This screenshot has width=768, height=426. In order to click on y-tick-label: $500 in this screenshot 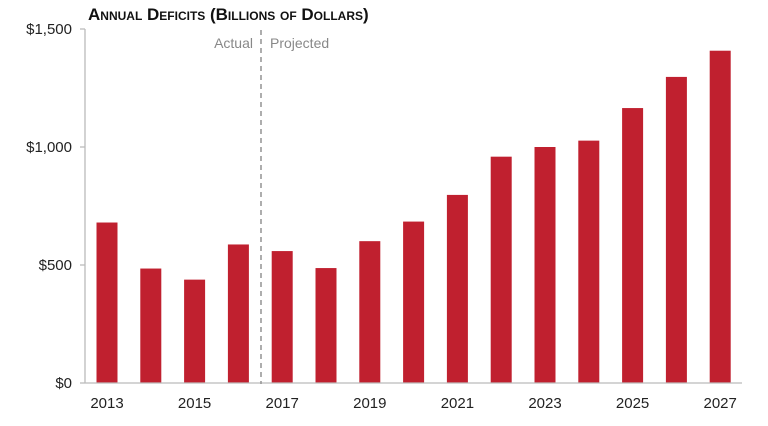, I will do `click(55, 265)`.